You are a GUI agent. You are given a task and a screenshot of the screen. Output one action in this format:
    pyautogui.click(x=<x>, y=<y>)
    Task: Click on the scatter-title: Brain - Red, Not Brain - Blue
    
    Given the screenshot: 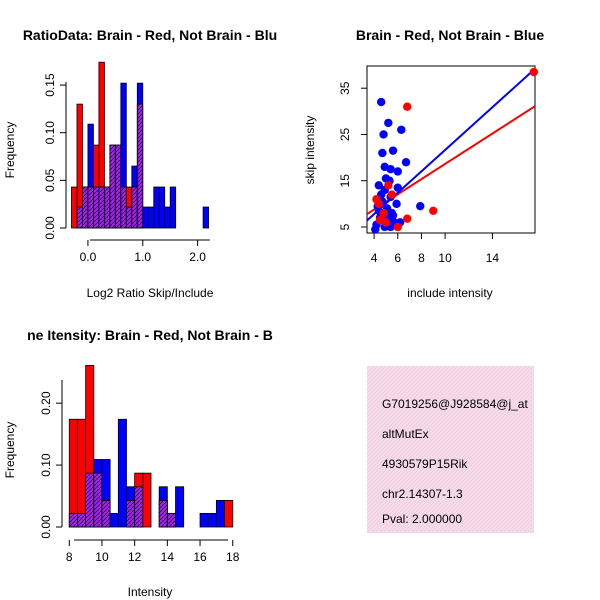 What is the action you would take?
    pyautogui.click(x=450, y=35)
    